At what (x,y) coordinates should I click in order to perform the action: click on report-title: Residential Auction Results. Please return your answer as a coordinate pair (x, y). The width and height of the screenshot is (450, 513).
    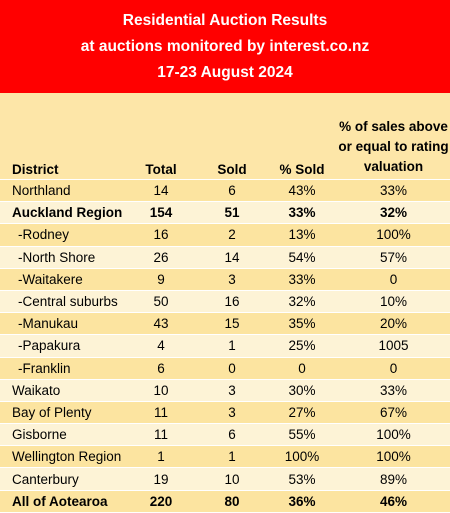
    Looking at the image, I should click on (225, 20).